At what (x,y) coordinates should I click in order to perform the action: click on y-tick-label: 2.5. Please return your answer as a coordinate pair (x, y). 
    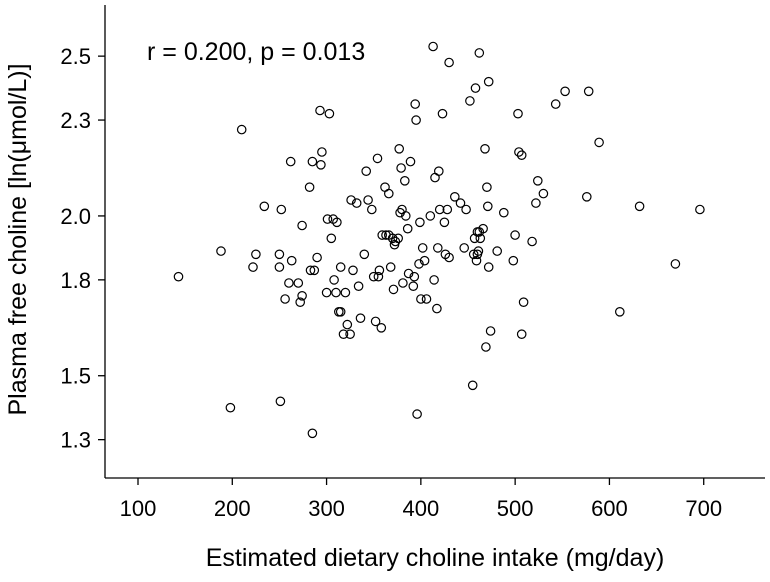
    Looking at the image, I should click on (75, 56).